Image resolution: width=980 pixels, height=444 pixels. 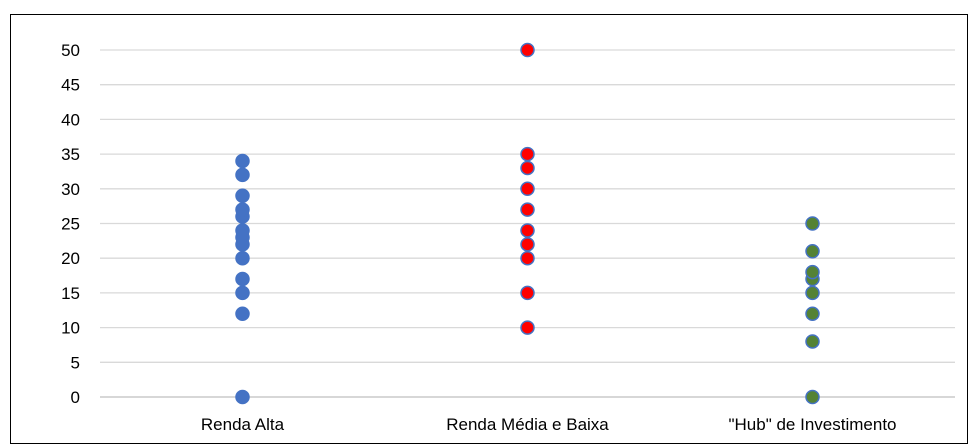 What do you see at coordinates (70, 85) in the screenshot?
I see `y-tick-label: 45` at bounding box center [70, 85].